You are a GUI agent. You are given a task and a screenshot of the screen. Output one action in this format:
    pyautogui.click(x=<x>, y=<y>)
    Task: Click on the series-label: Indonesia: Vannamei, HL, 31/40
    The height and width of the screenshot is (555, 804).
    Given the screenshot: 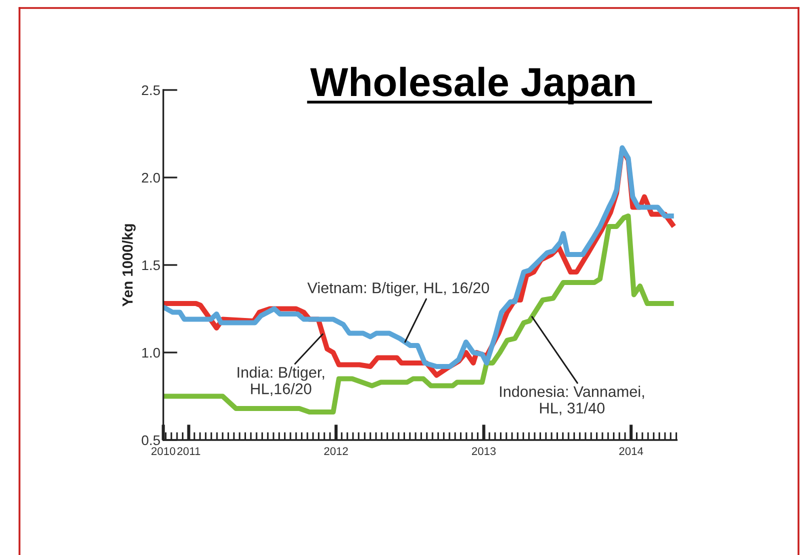 What is the action you would take?
    pyautogui.click(x=572, y=401)
    